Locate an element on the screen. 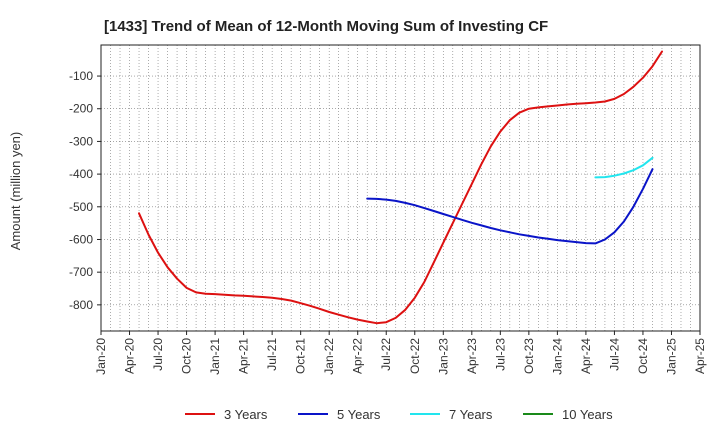  x-tick-label: Jul-20 is located at coordinates (158, 354).